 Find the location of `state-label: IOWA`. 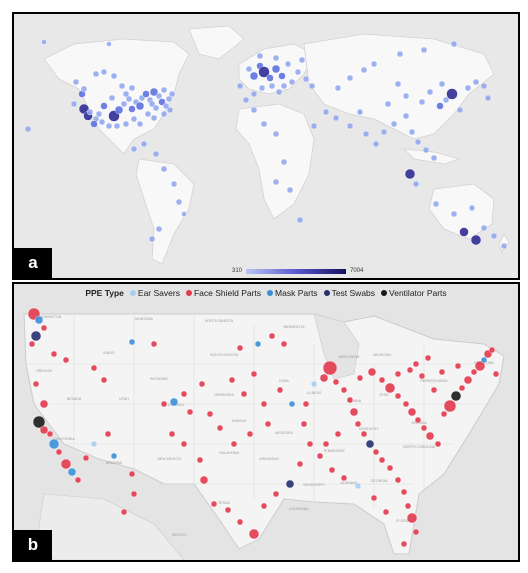

state-label: IOWA is located at coordinates (284, 381).